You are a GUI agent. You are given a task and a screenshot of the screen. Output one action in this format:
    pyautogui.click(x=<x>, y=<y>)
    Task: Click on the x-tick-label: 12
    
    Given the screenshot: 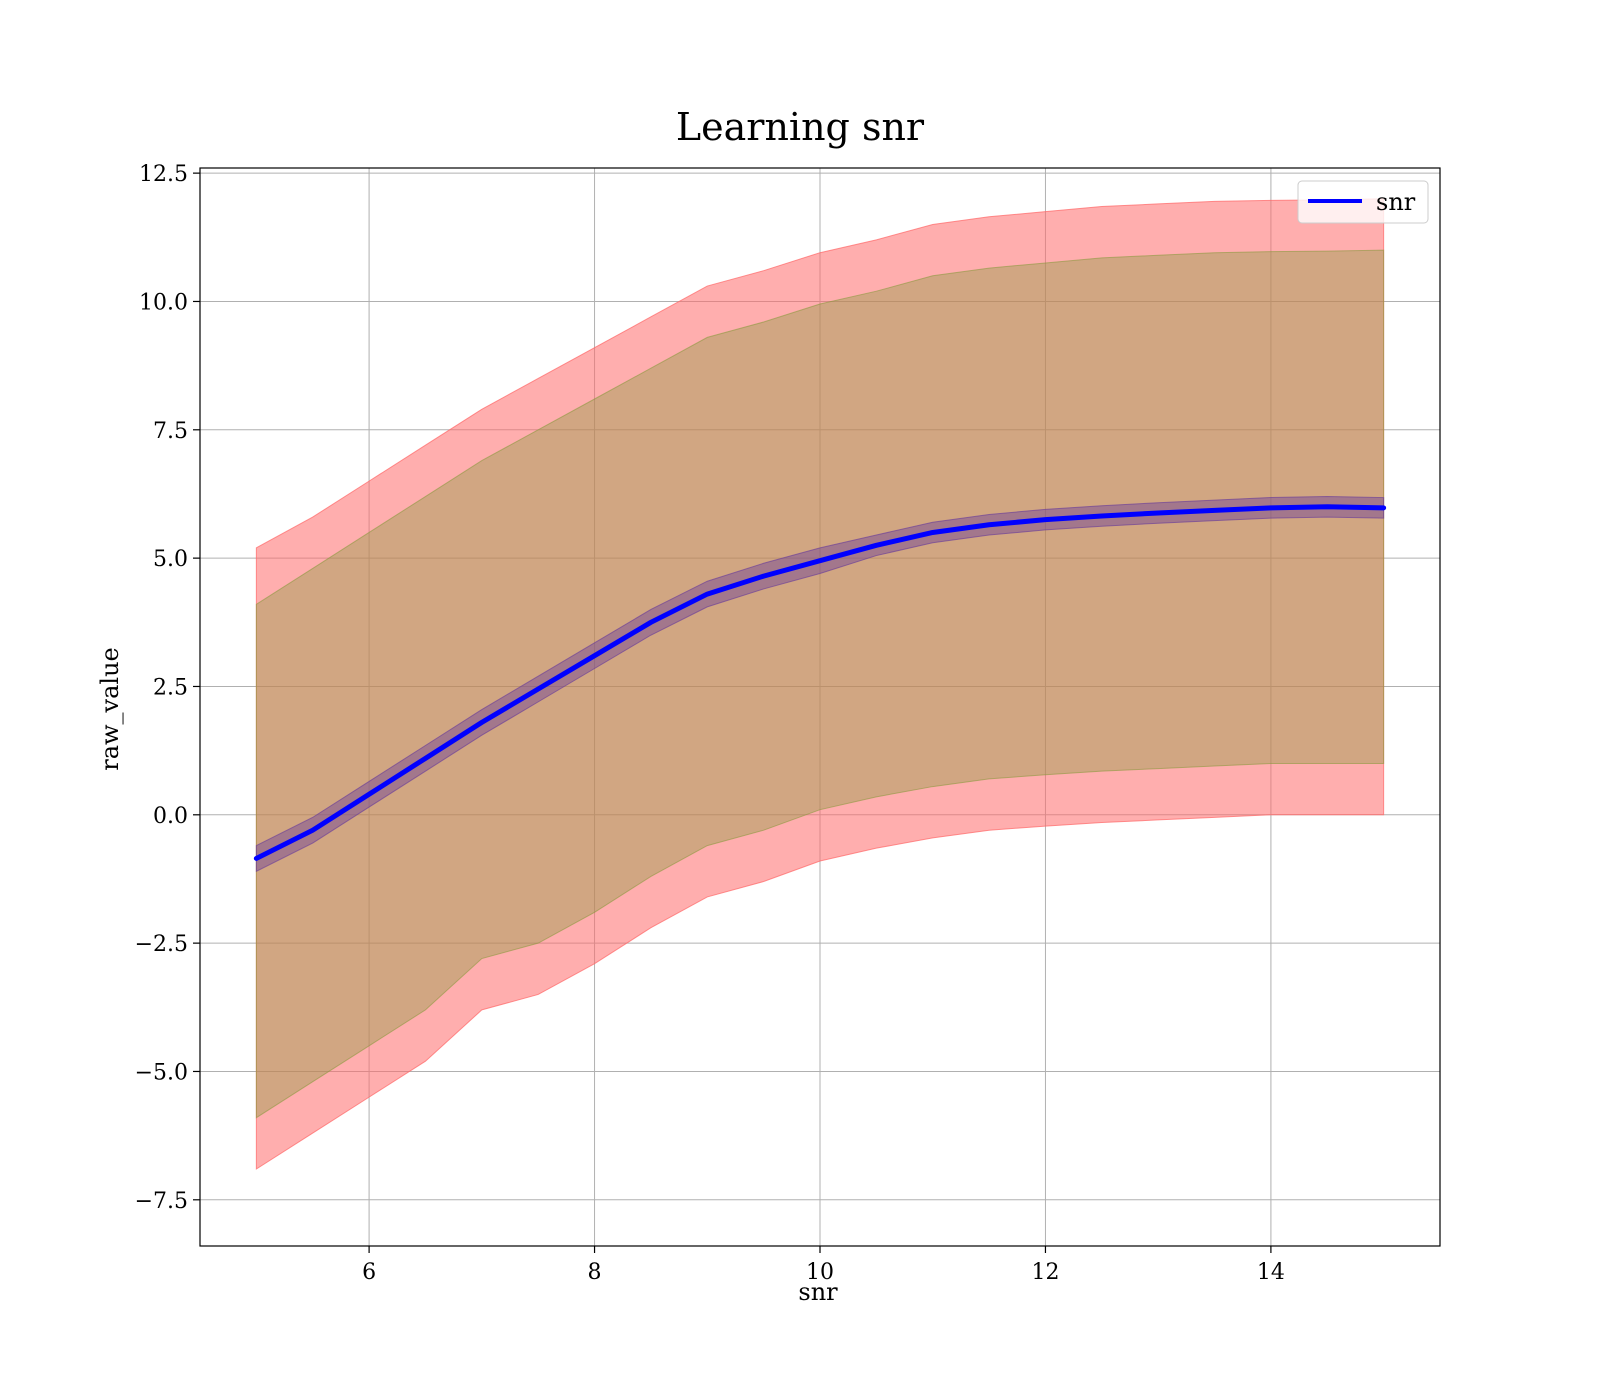 What is the action you would take?
    pyautogui.click(x=1045, y=1272)
    